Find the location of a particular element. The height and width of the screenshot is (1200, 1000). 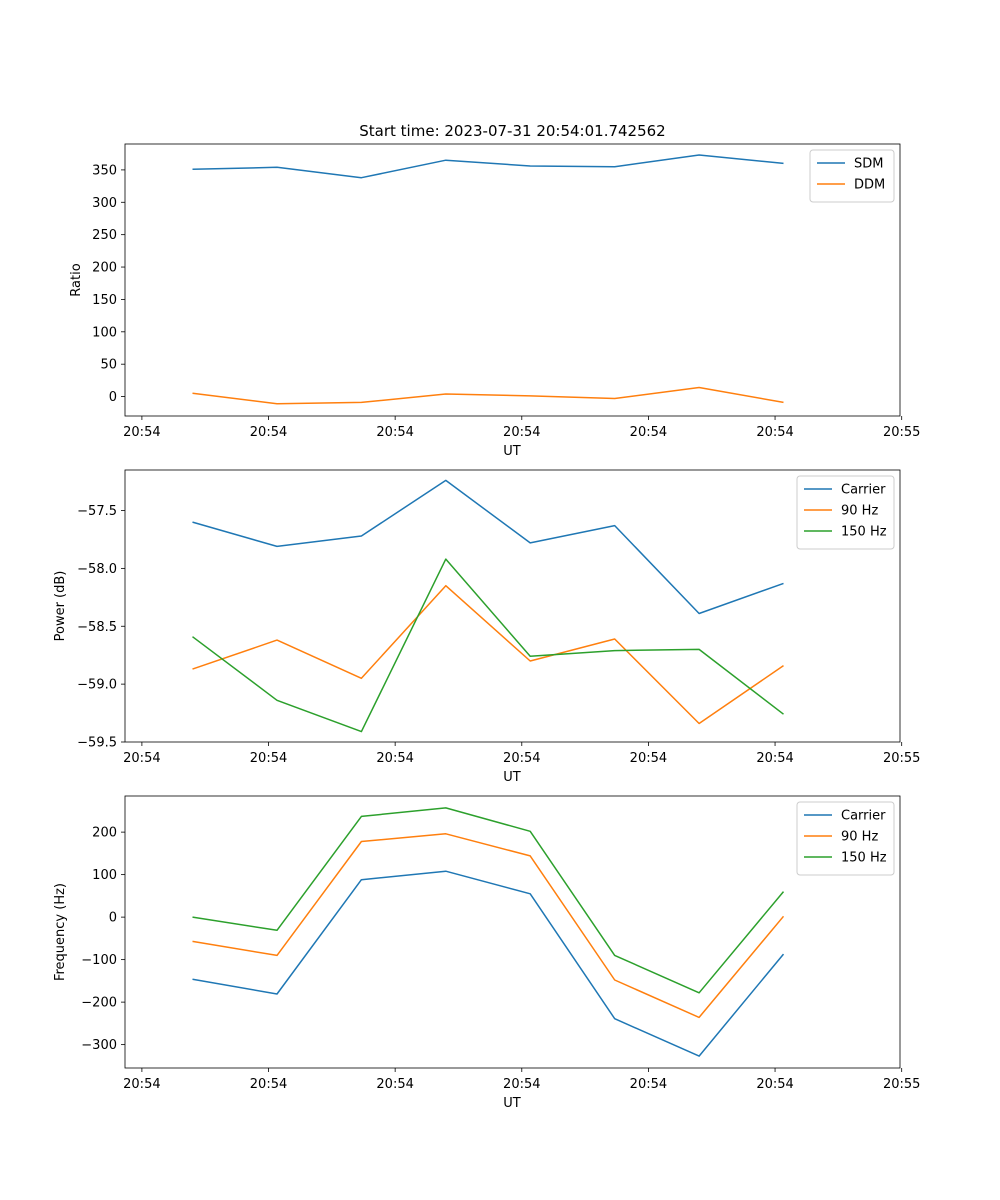

y-axis-label: Frequency (Hz) is located at coordinates (60, 932).